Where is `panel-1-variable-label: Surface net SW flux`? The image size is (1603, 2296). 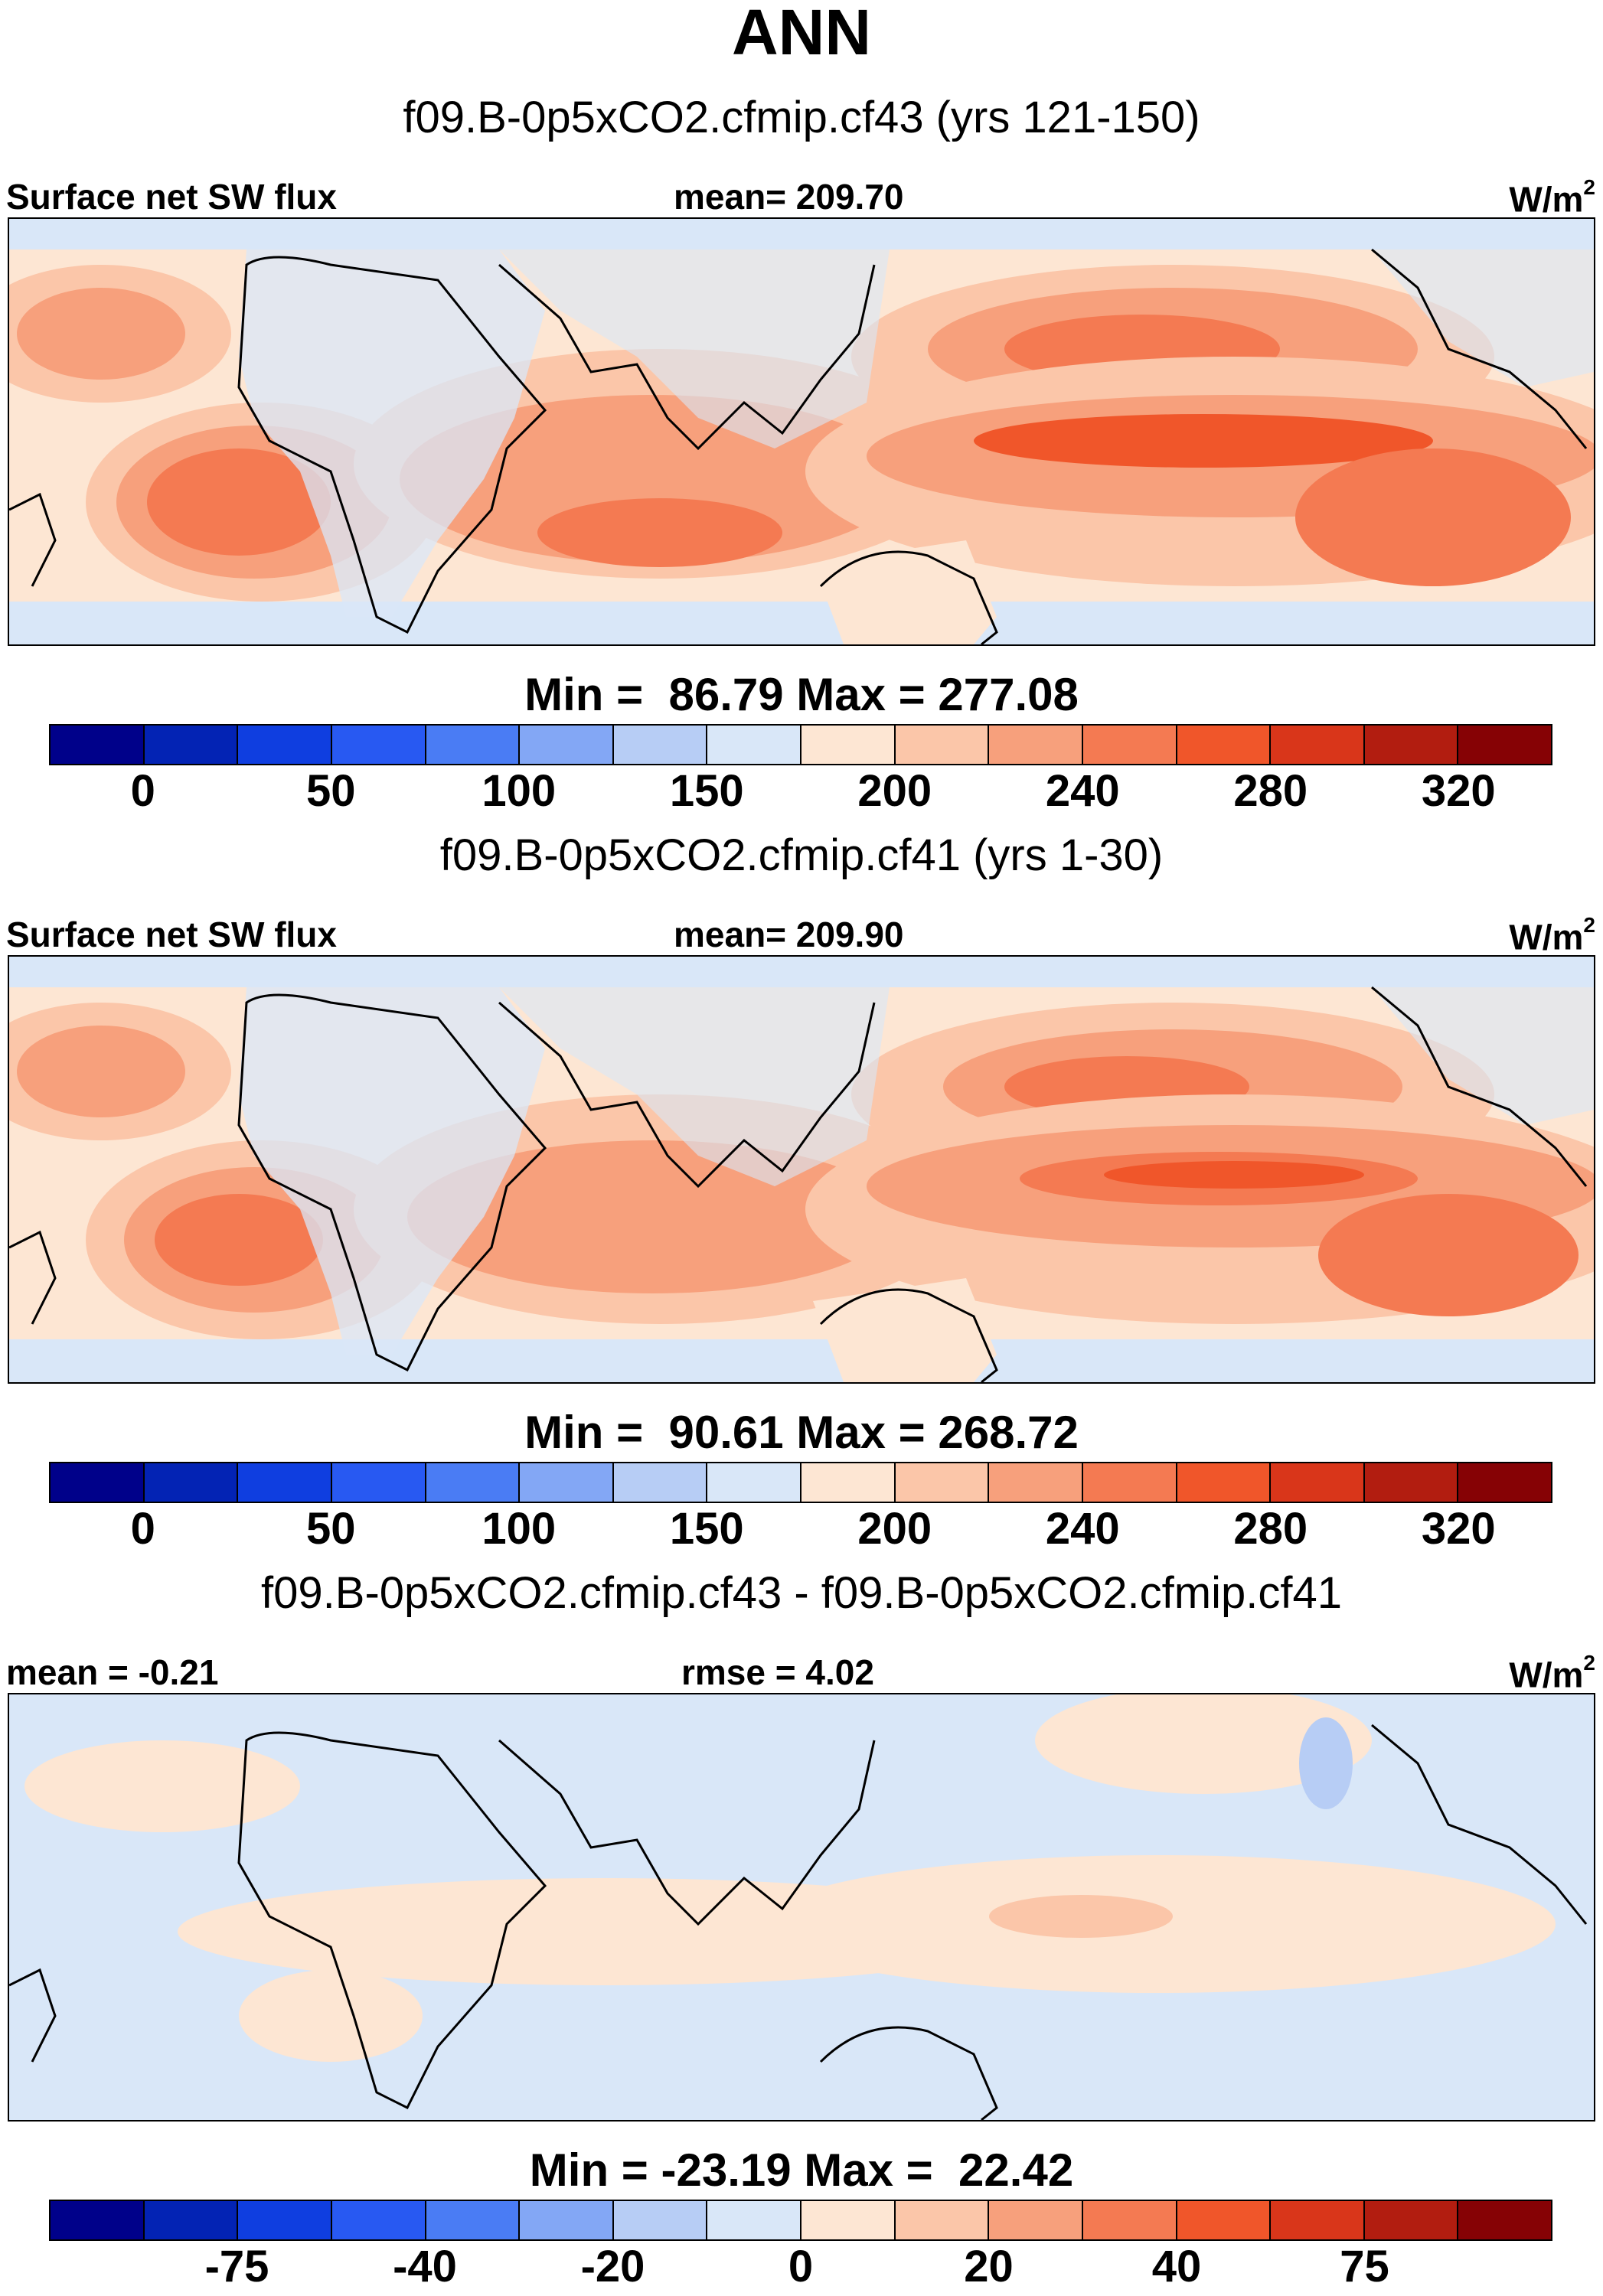 panel-1-variable-label: Surface net SW flux is located at coordinates (171, 197).